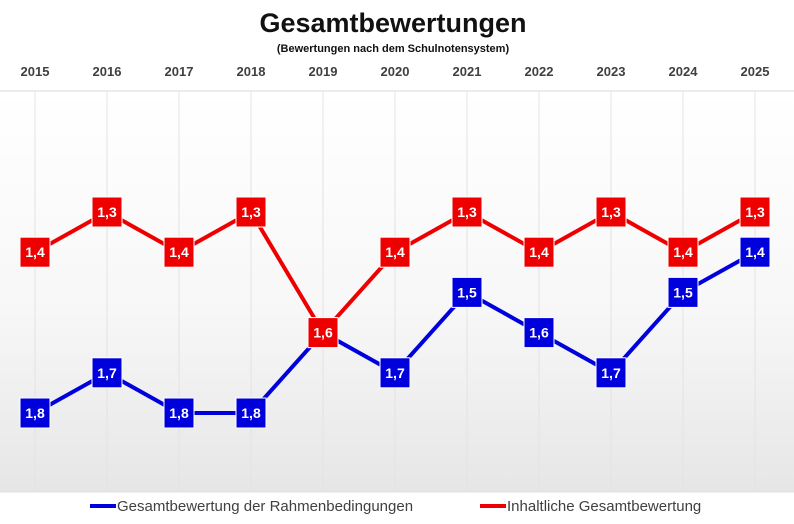  I want to click on data-marker-s1-2022, so click(539, 333).